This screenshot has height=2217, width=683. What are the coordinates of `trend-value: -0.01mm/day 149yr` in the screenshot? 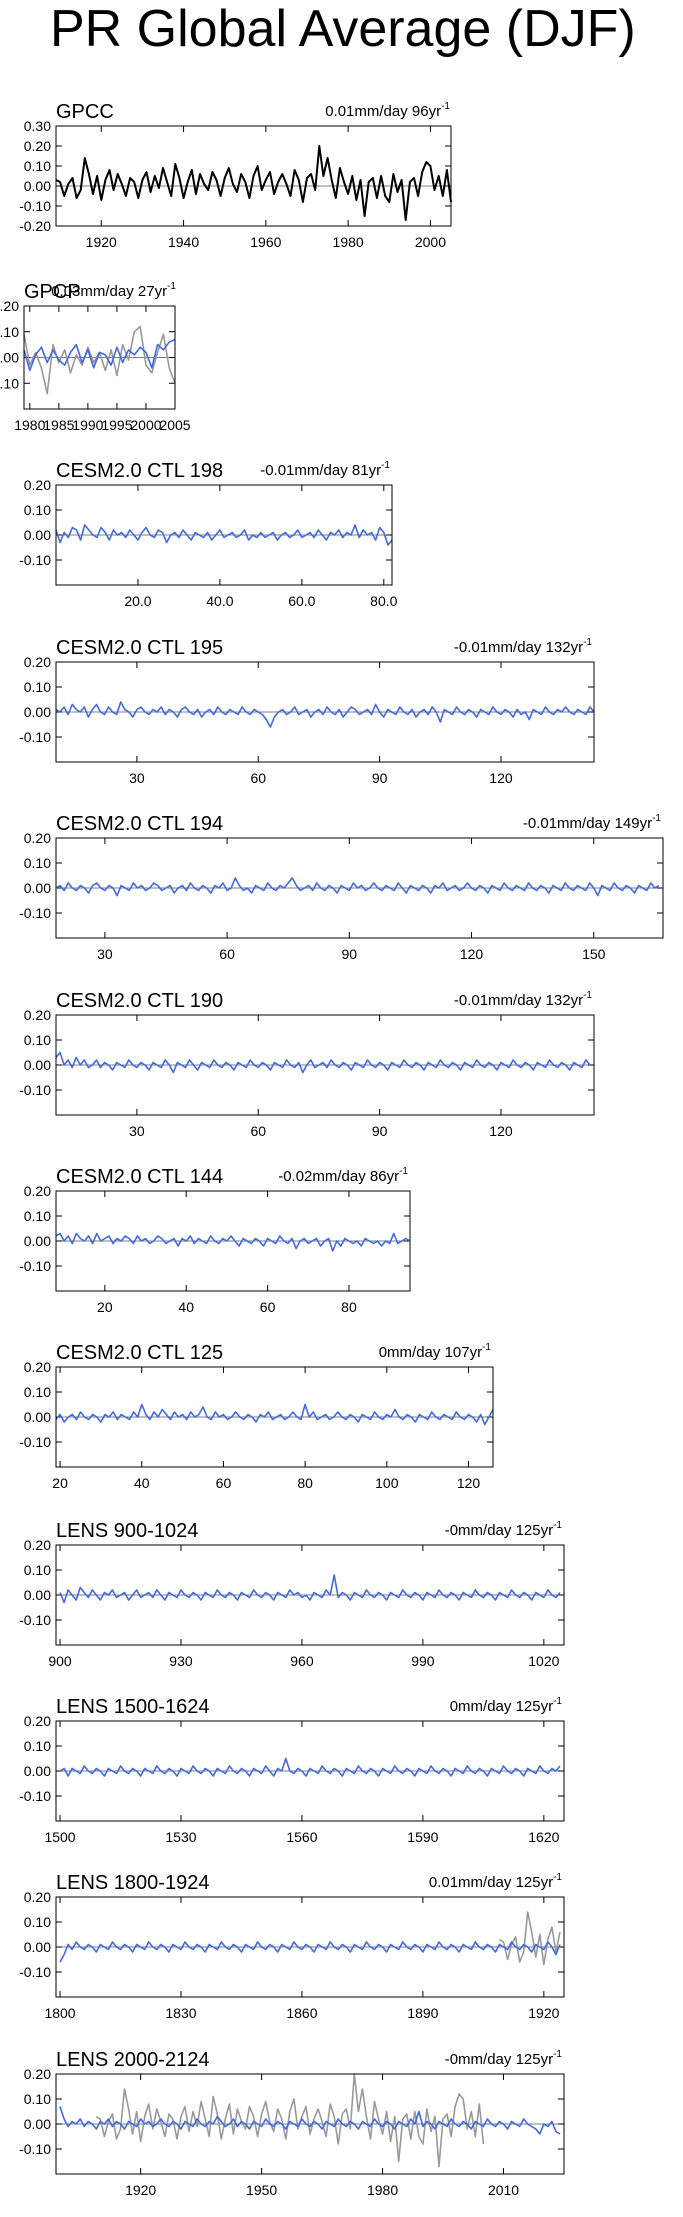 It's located at (587, 823).